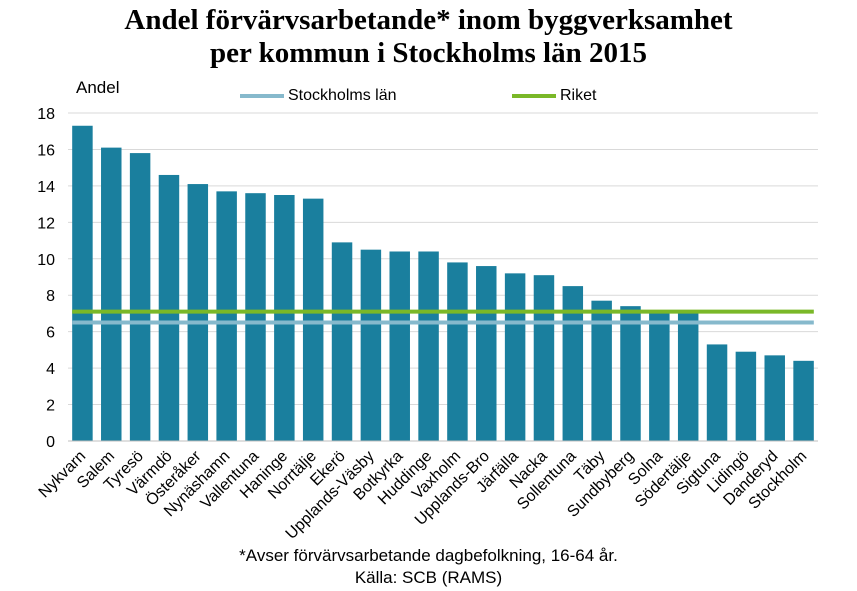 This screenshot has height=591, width=857. What do you see at coordinates (601, 370) in the screenshot?
I see `bar-täby` at bounding box center [601, 370].